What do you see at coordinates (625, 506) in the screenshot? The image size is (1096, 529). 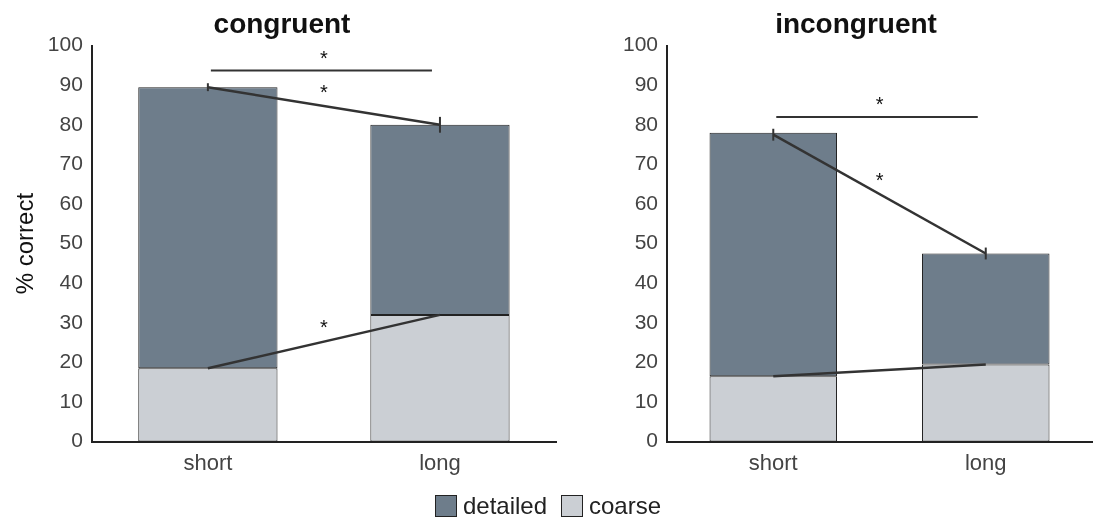 I see `legend-label: coarse` at bounding box center [625, 506].